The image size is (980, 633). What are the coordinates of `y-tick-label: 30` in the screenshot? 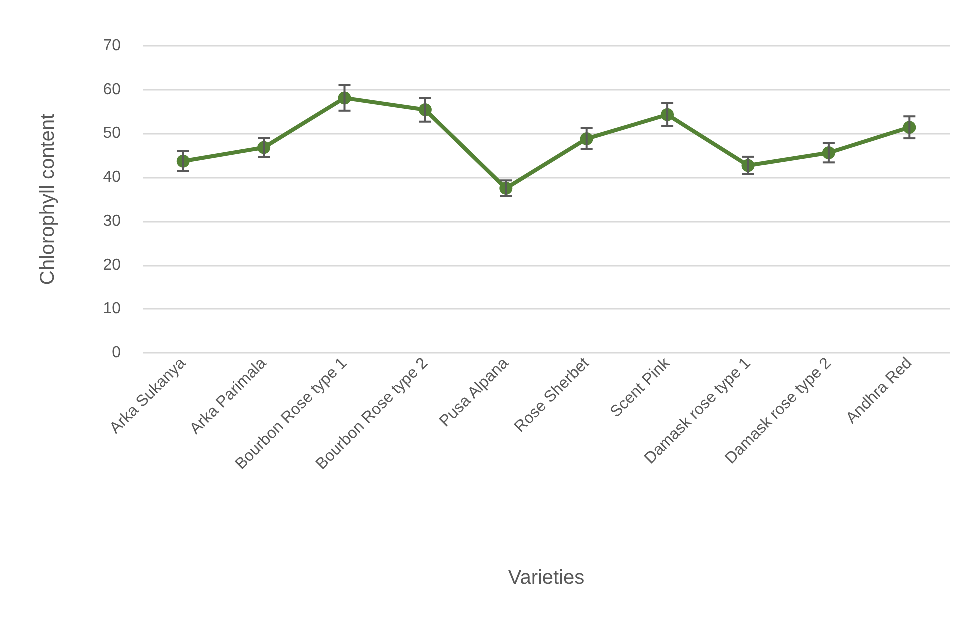 It's located at (112, 221).